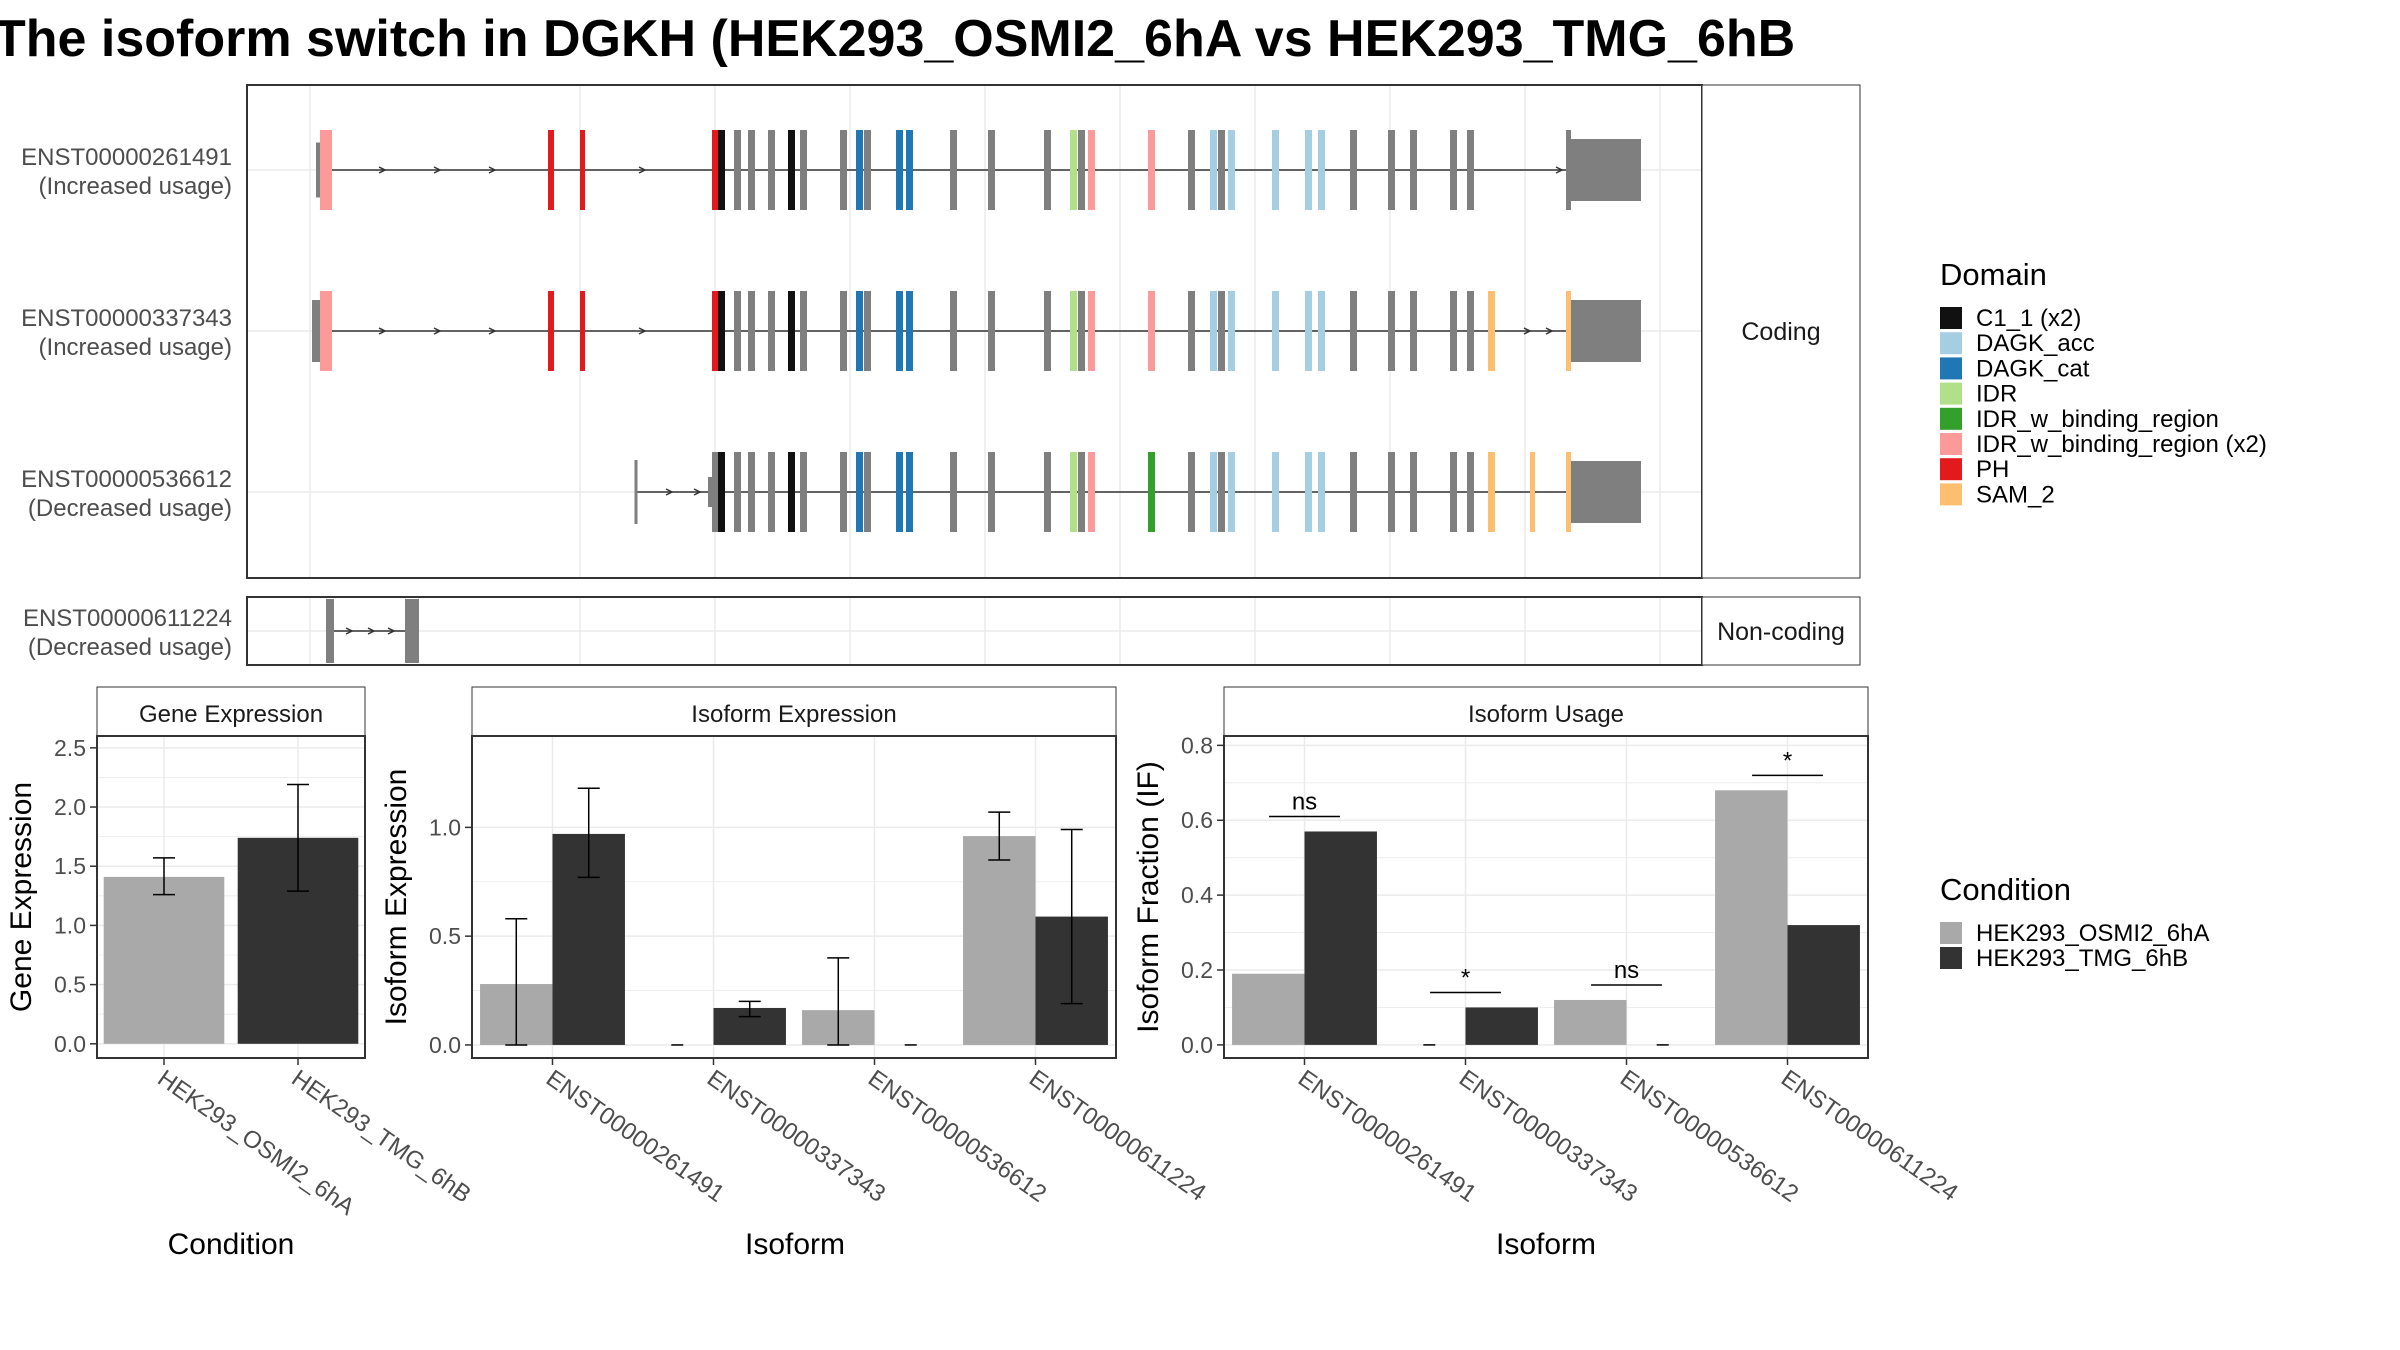 This screenshot has width=2400, height=1350. I want to click on legend-label: DAGK_acc, so click(2035, 343).